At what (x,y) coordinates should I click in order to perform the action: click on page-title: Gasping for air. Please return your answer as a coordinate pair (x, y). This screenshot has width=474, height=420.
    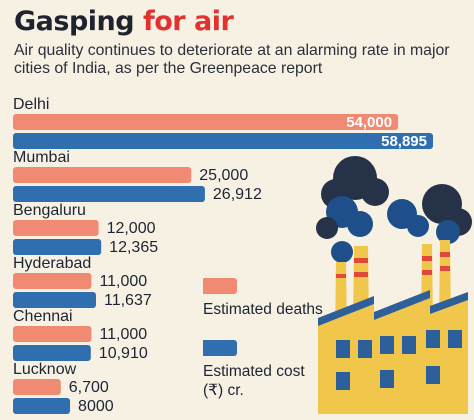
    Looking at the image, I should click on (124, 22).